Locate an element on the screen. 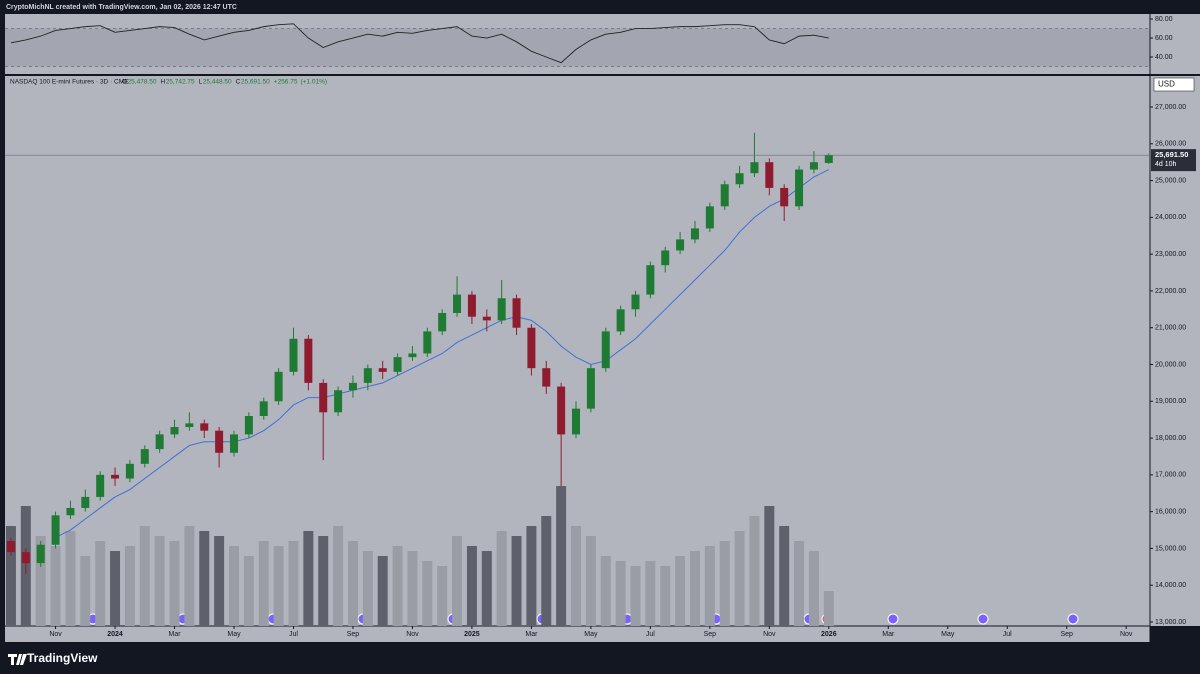 The height and width of the screenshot is (674, 1200). rsi-tick-label: 80.00 is located at coordinates (1164, 19).